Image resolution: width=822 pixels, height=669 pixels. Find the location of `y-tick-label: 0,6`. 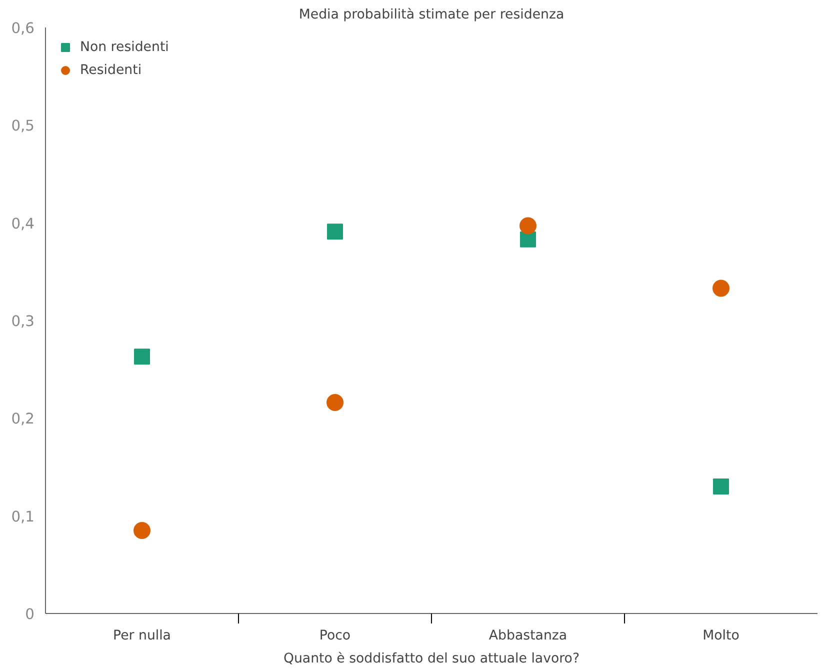

y-tick-label: 0,6 is located at coordinates (23, 28).